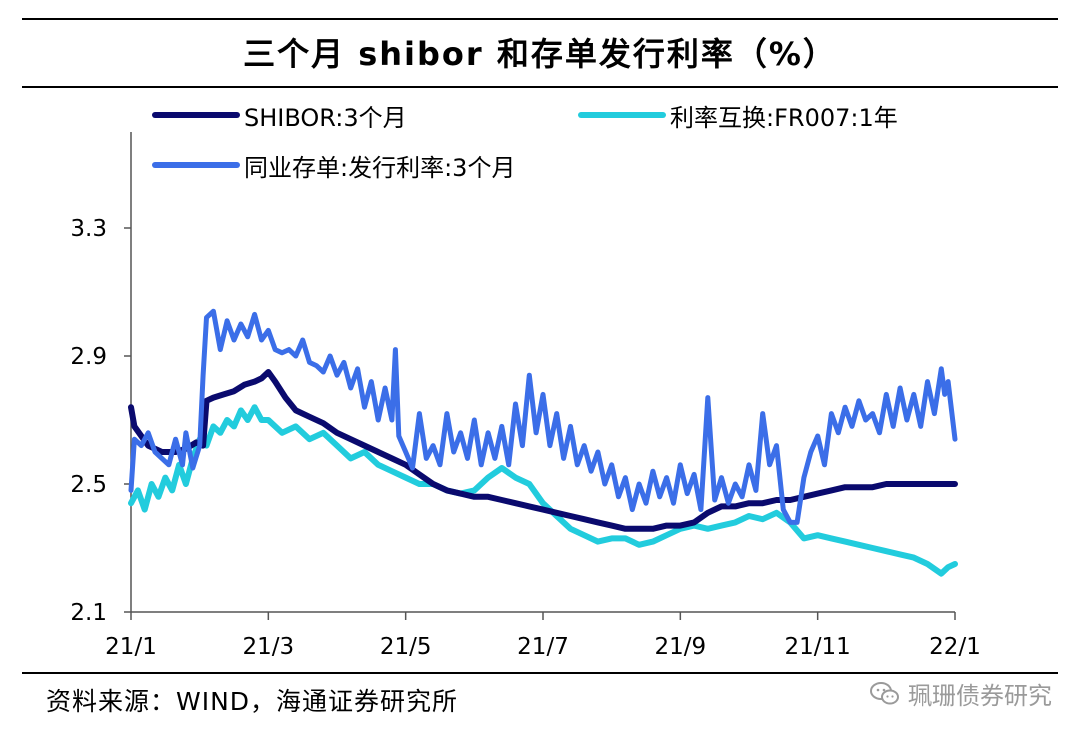 The image size is (1080, 740). What do you see at coordinates (784, 117) in the screenshot?
I see `legend-label-fr007: 利率互换:FR007:1年` at bounding box center [784, 117].